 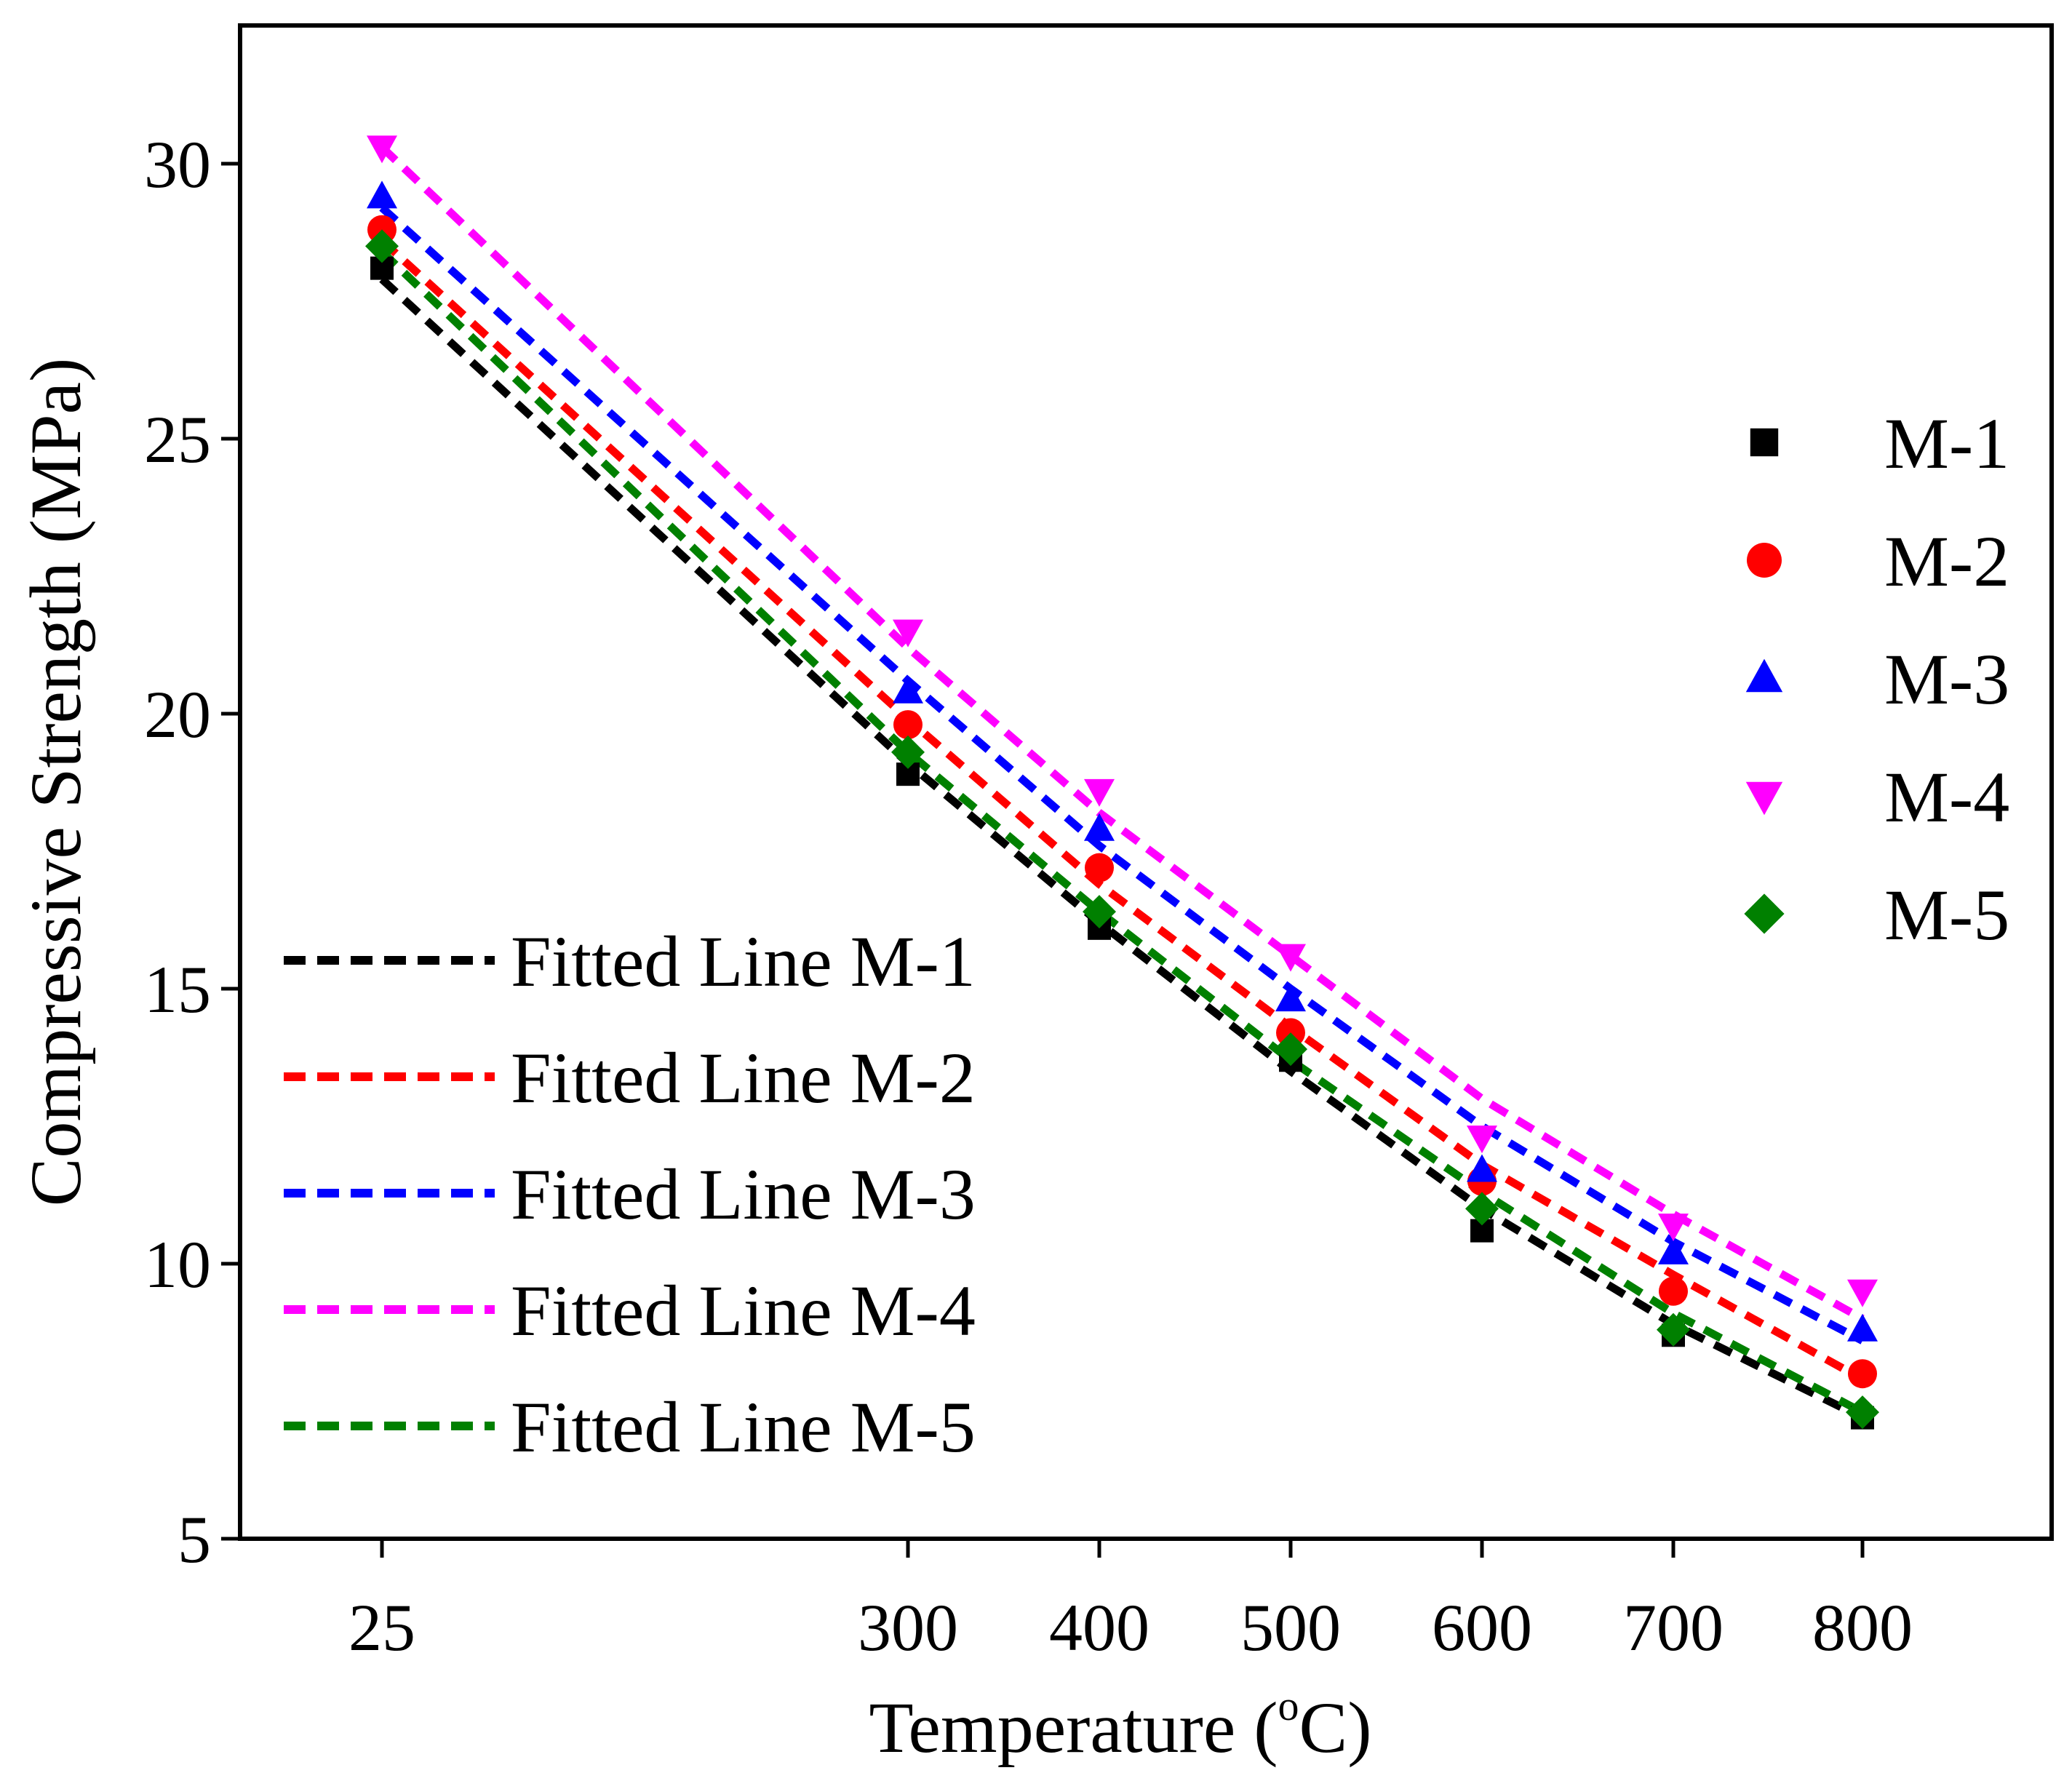 What do you see at coordinates (177, 1264) in the screenshot?
I see `y-tick-label: 10` at bounding box center [177, 1264].